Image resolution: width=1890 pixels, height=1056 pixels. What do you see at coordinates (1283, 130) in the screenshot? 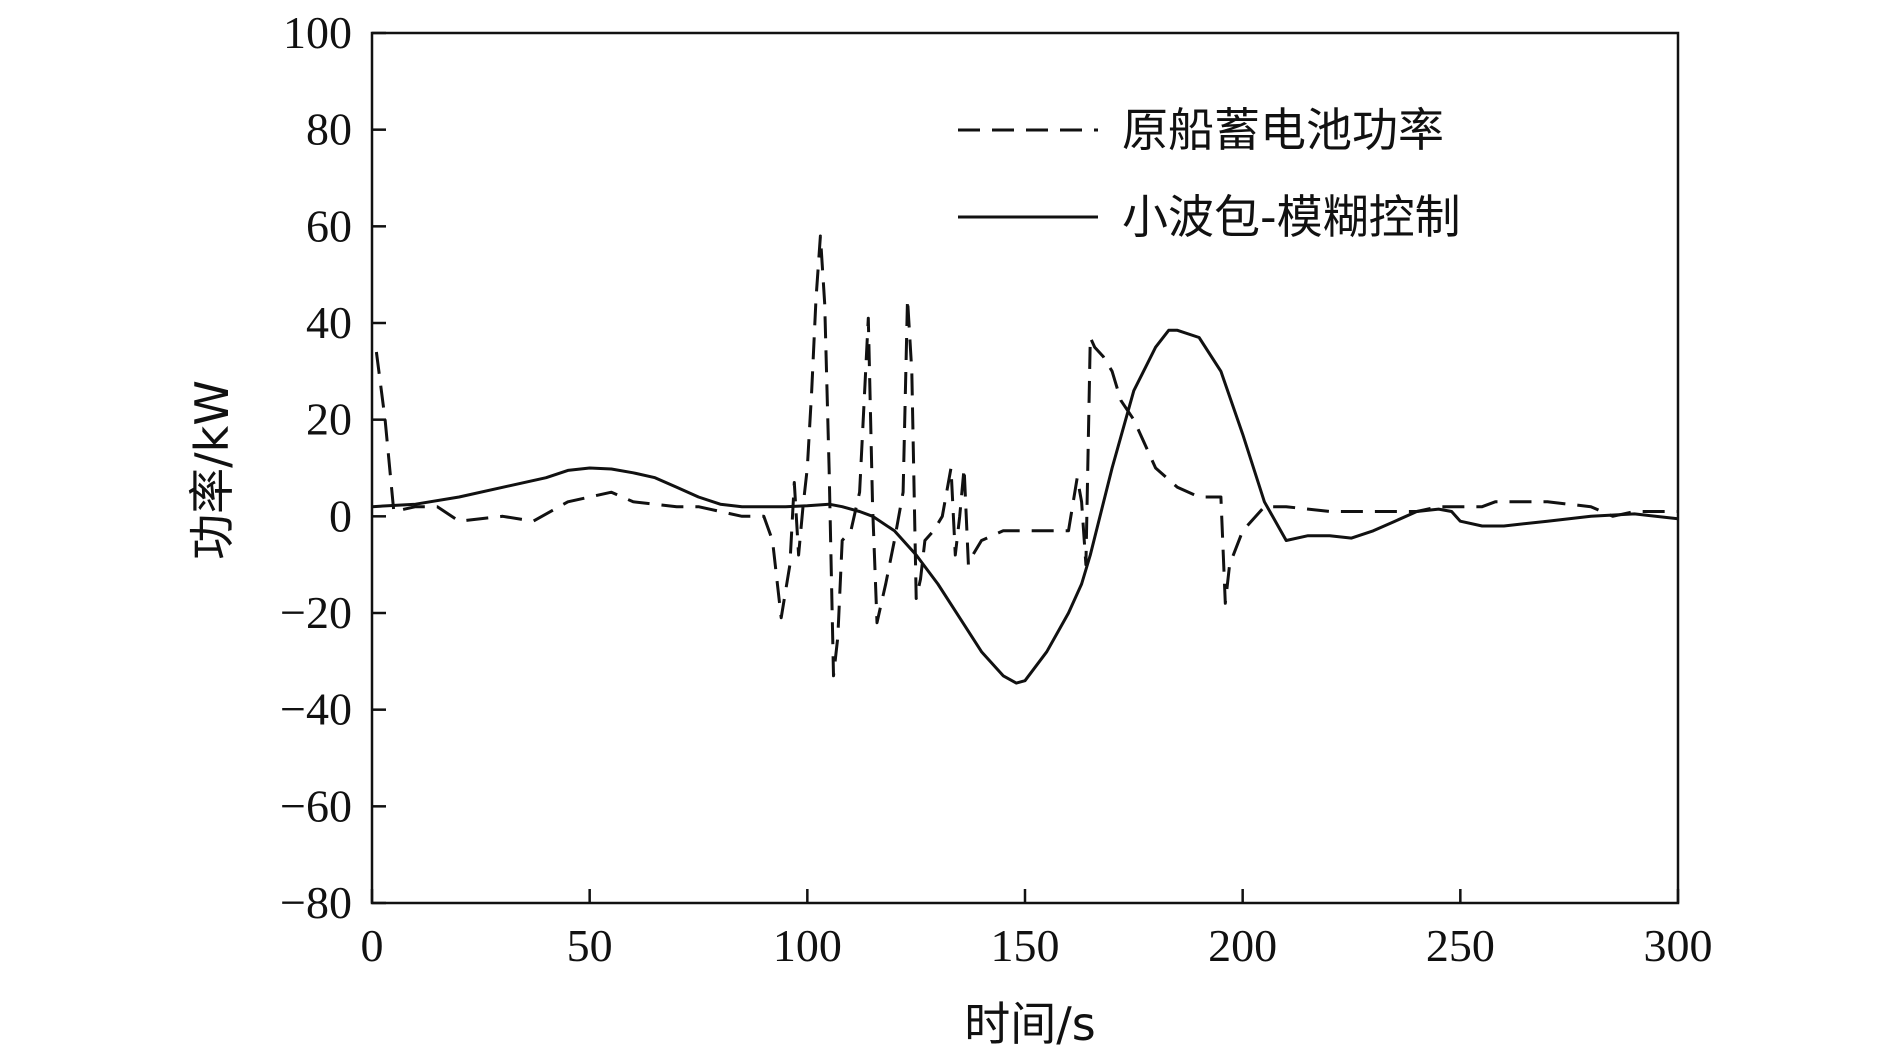
I see `legend-label-original: 原船蓄电池功率` at bounding box center [1283, 130].